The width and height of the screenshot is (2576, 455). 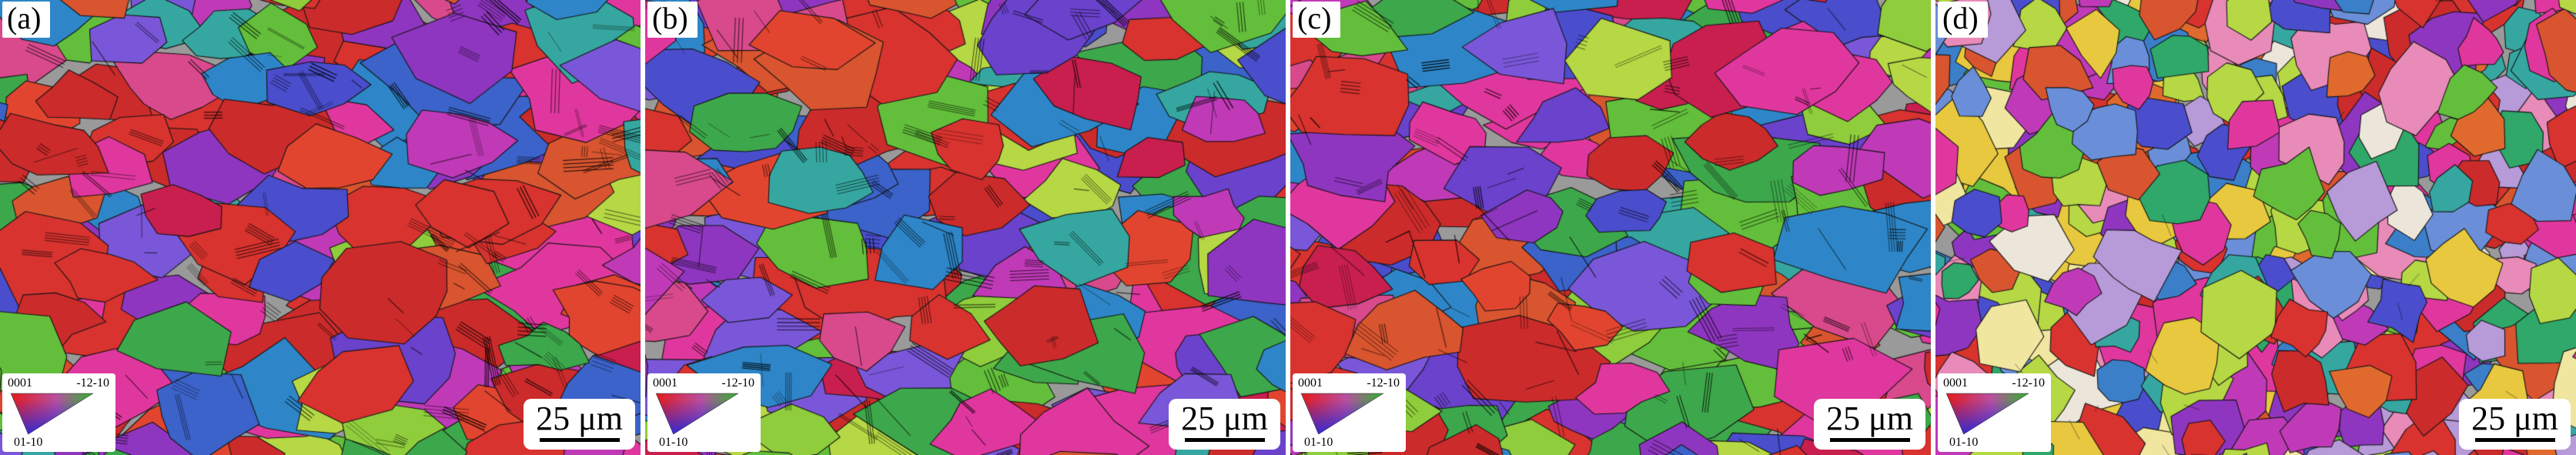 I want to click on scale-bar-a: 25 μm, so click(x=580, y=424).